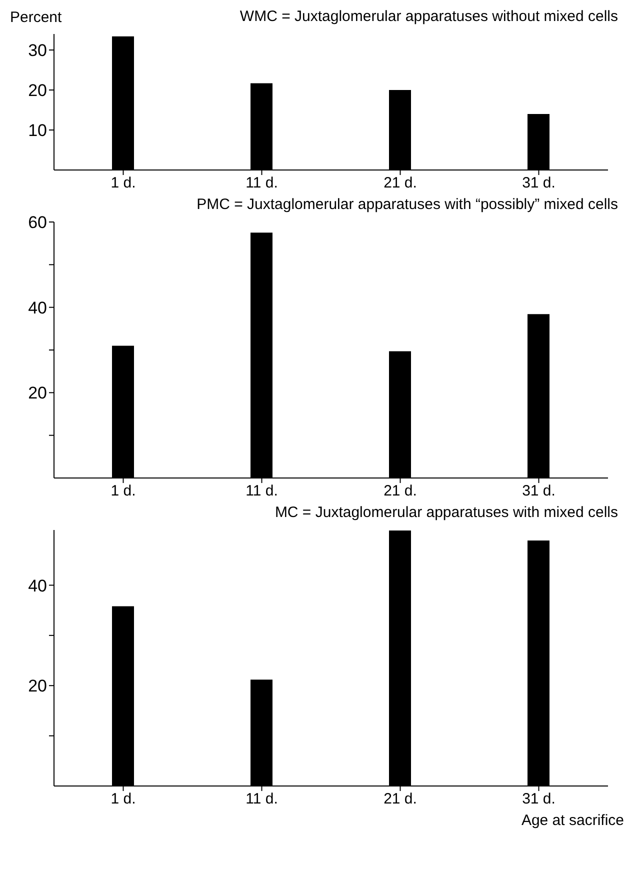 This screenshot has width=640, height=891. What do you see at coordinates (37, 50) in the screenshot?
I see `y-tick-label: 30` at bounding box center [37, 50].